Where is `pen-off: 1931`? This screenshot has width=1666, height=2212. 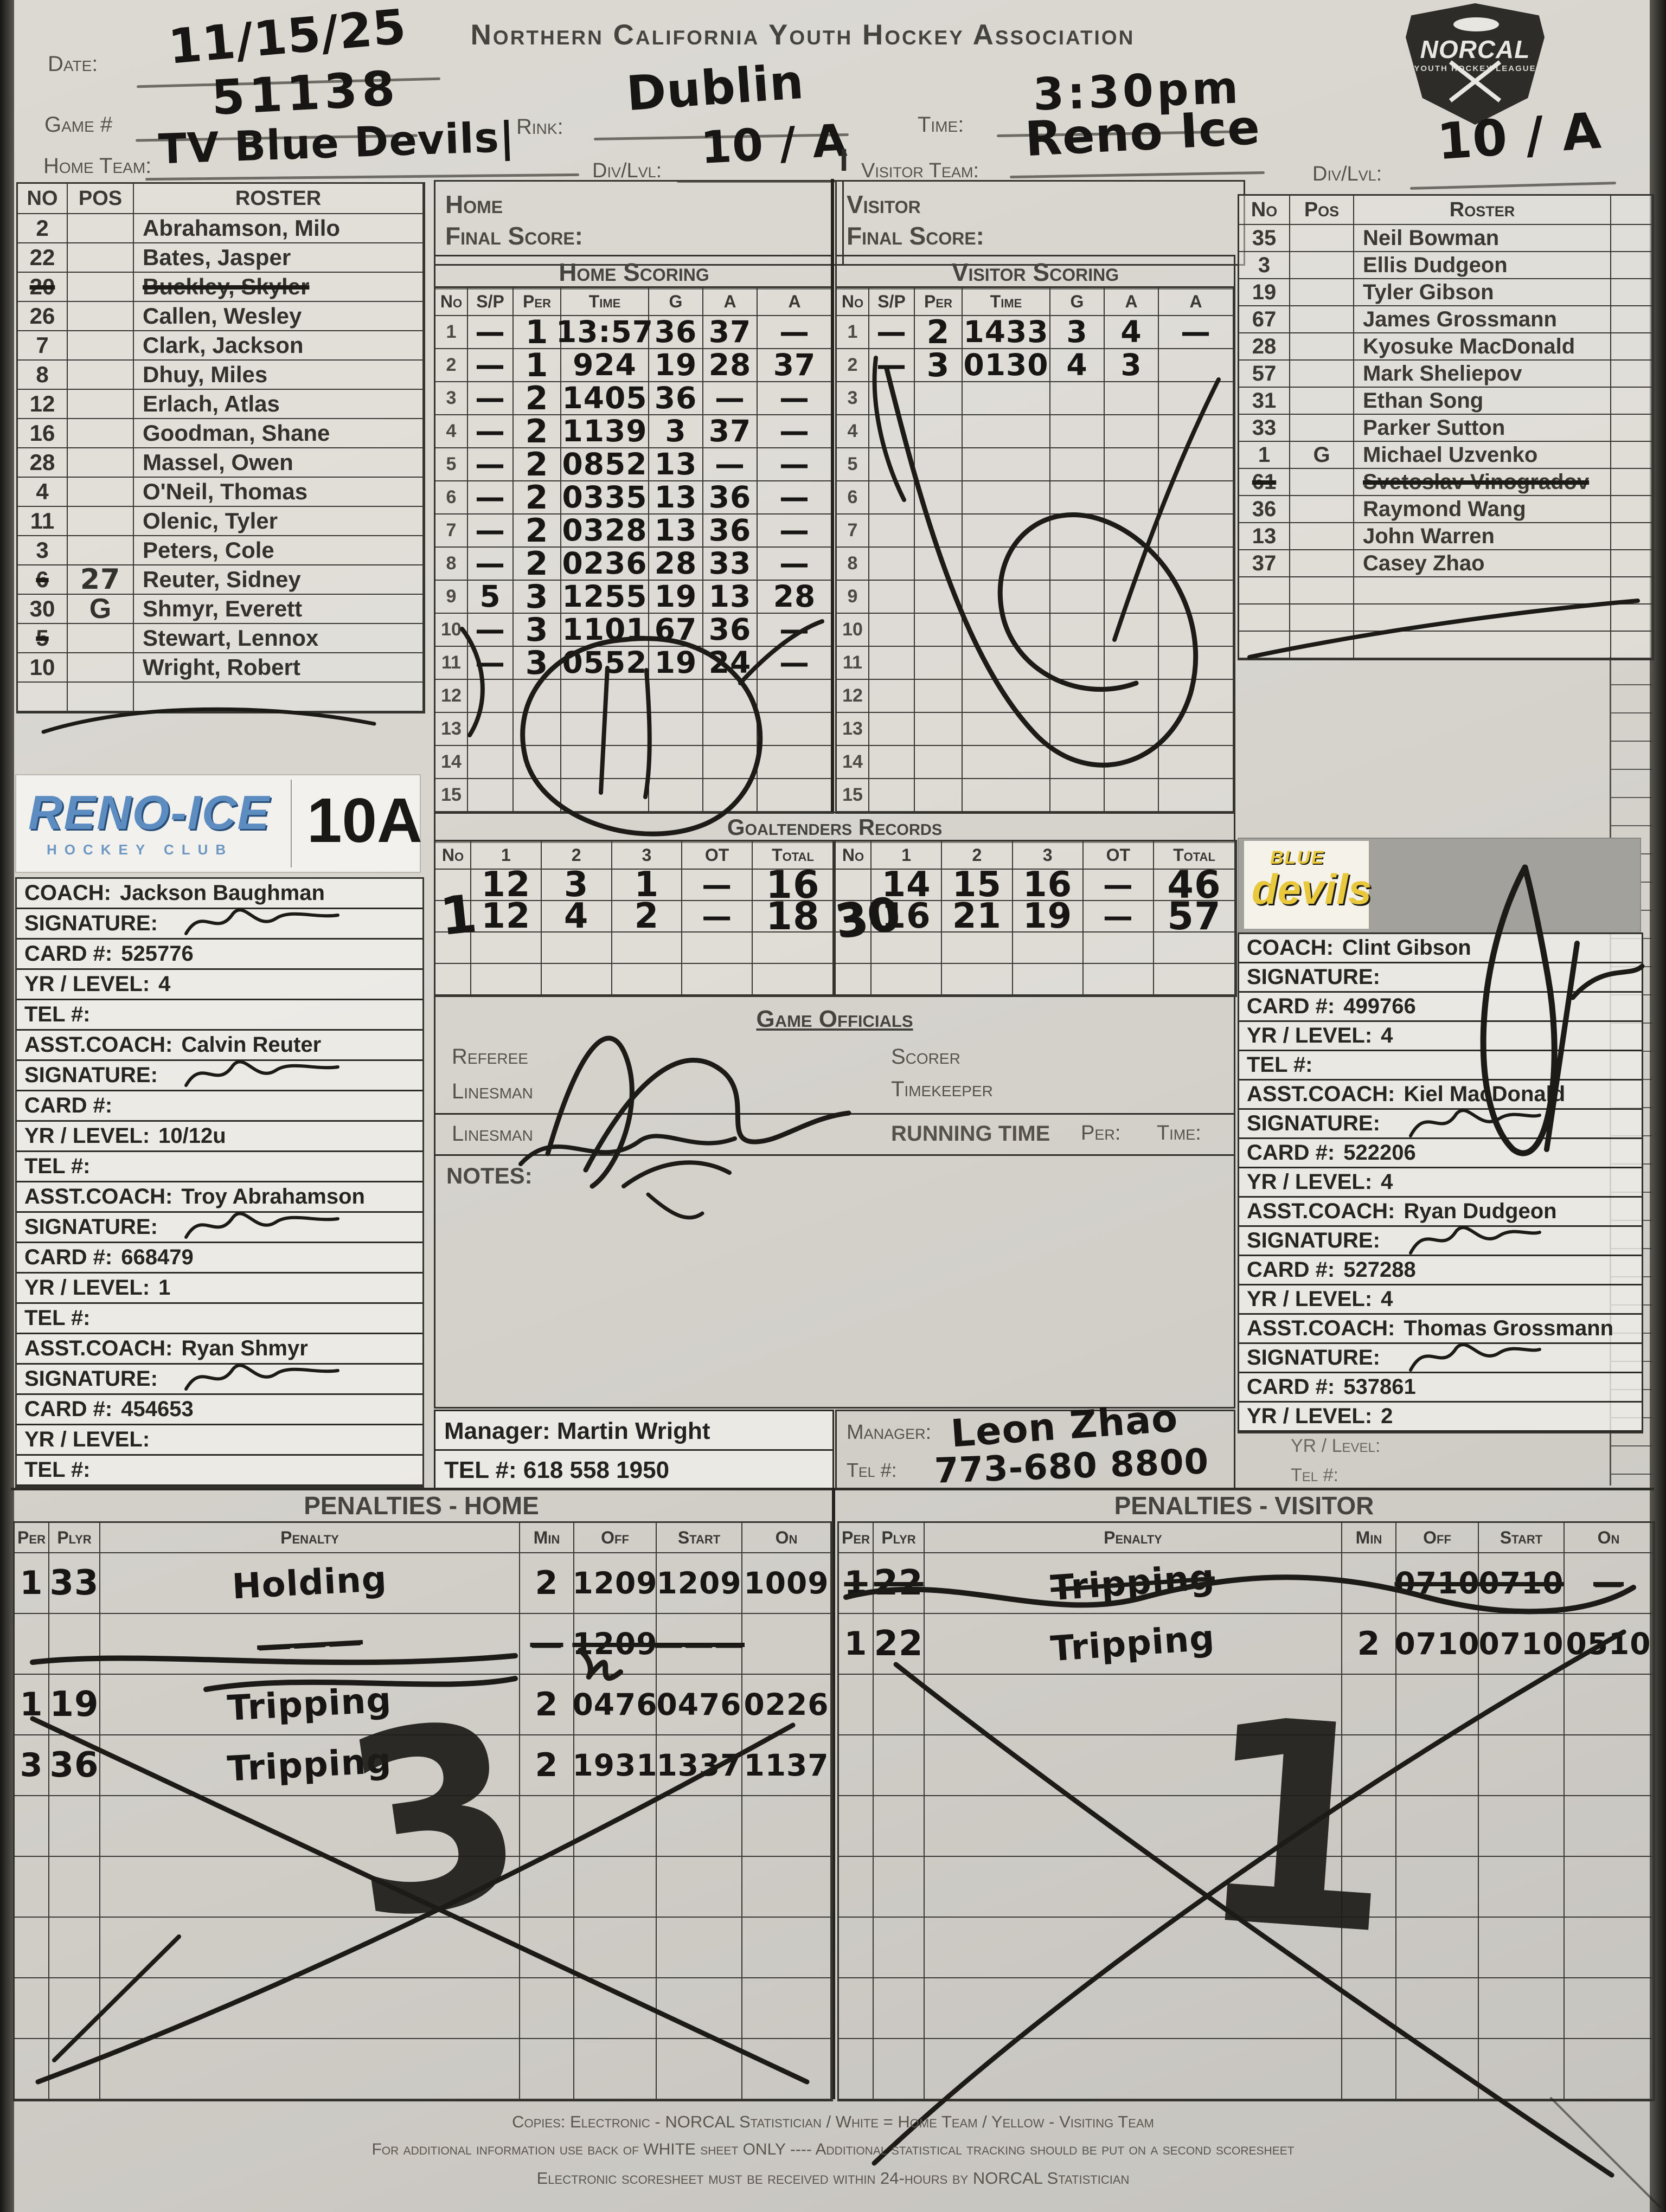
pen-off: 1931 is located at coordinates (615, 1765).